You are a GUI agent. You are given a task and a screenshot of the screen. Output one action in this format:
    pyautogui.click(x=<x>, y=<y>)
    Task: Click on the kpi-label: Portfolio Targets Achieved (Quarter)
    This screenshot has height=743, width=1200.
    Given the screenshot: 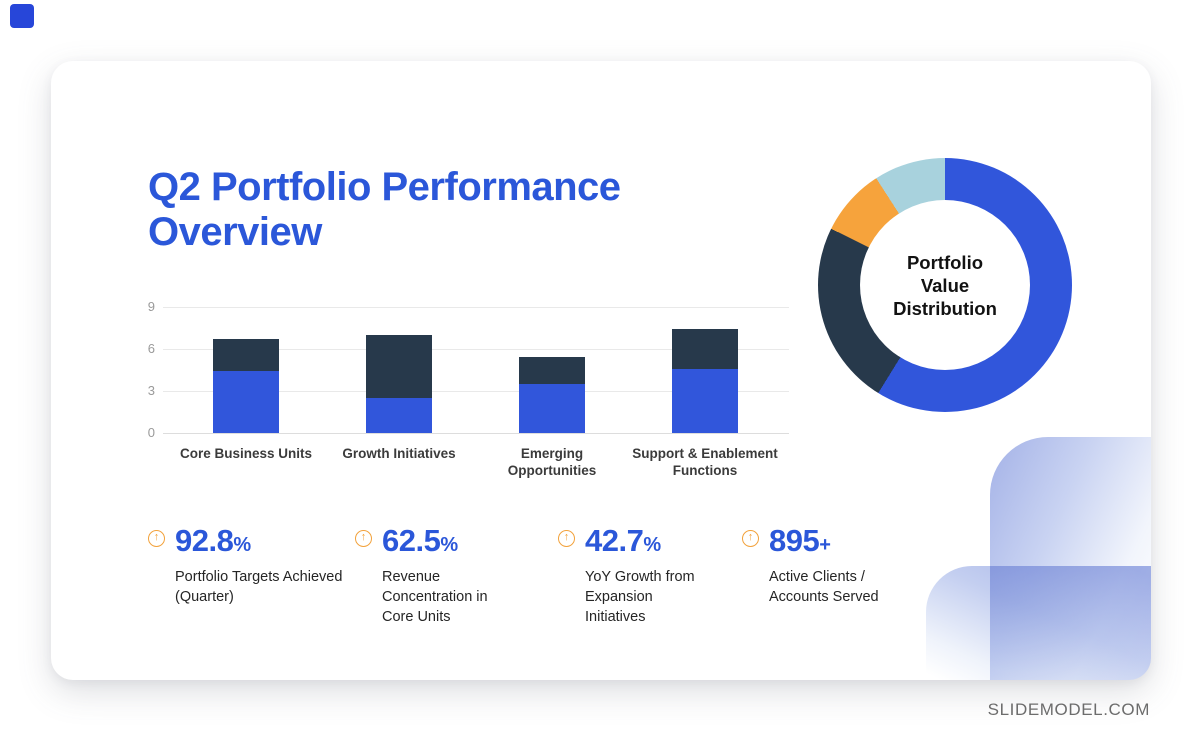 What is the action you would take?
    pyautogui.click(x=259, y=587)
    